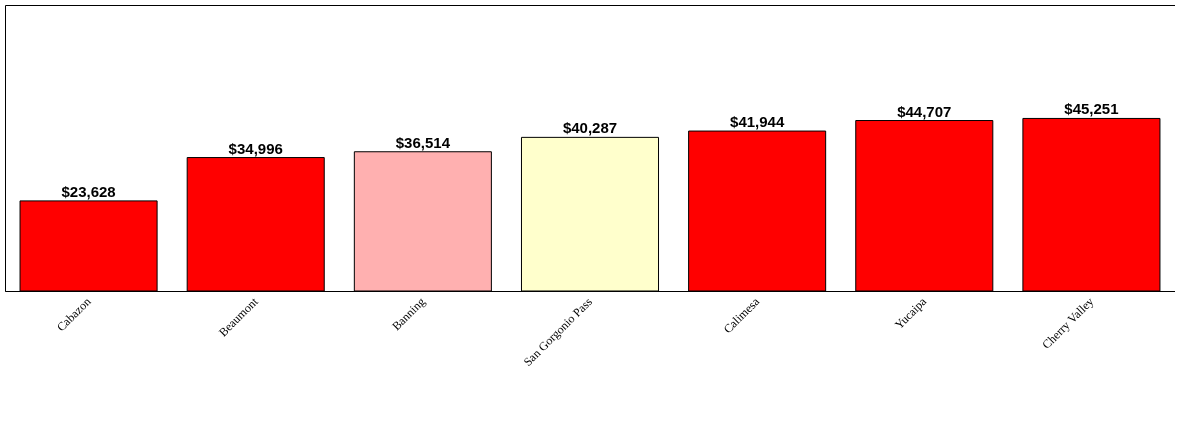  I want to click on data-label: $34,996, so click(255, 148).